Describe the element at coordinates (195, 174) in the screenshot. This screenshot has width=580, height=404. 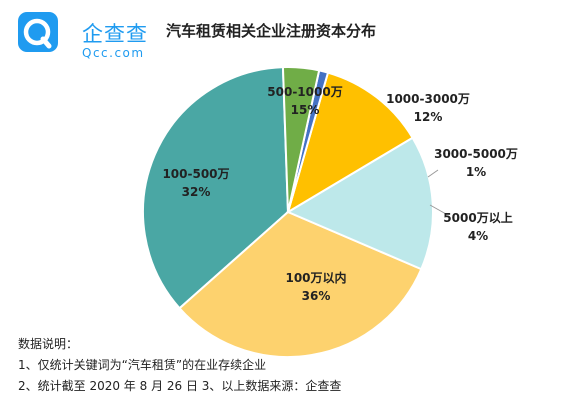
I see `slice-label-2: 100-500万` at that location.